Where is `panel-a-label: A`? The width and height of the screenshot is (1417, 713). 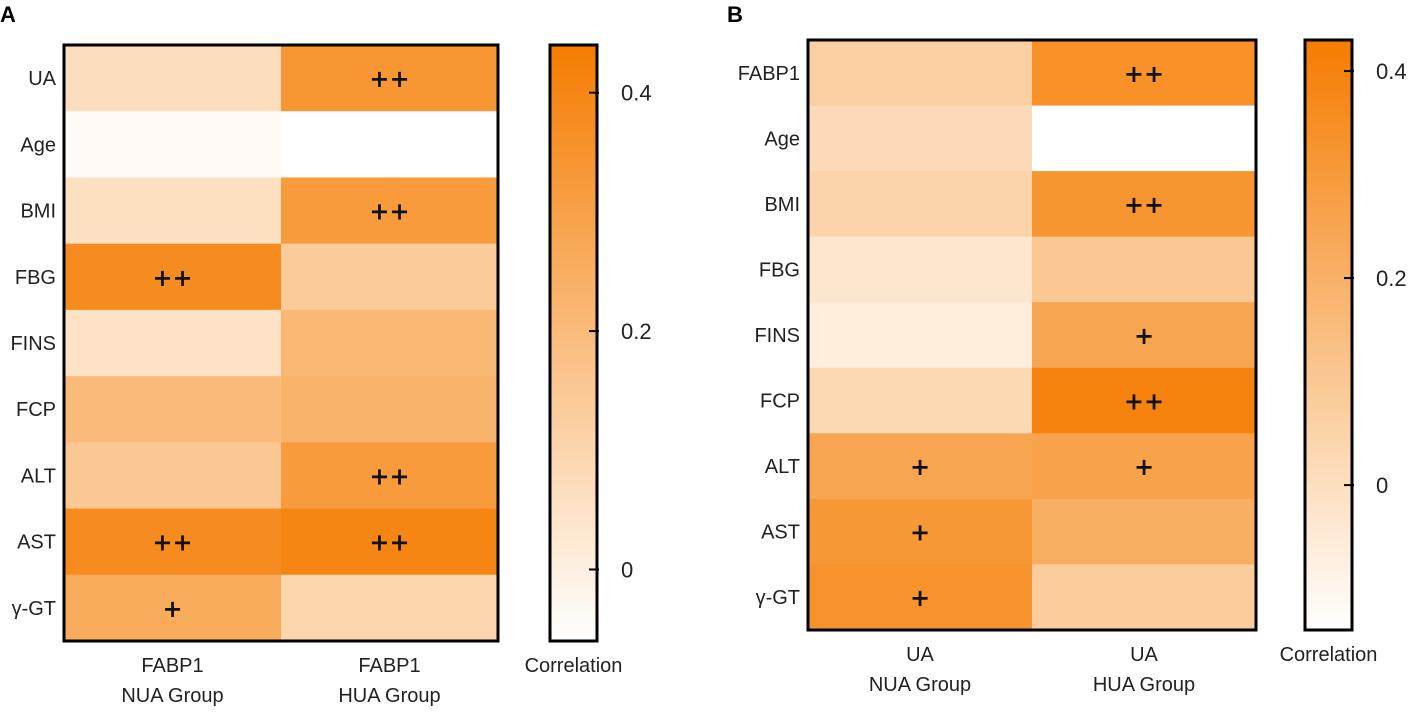 panel-a-label: A is located at coordinates (8, 14).